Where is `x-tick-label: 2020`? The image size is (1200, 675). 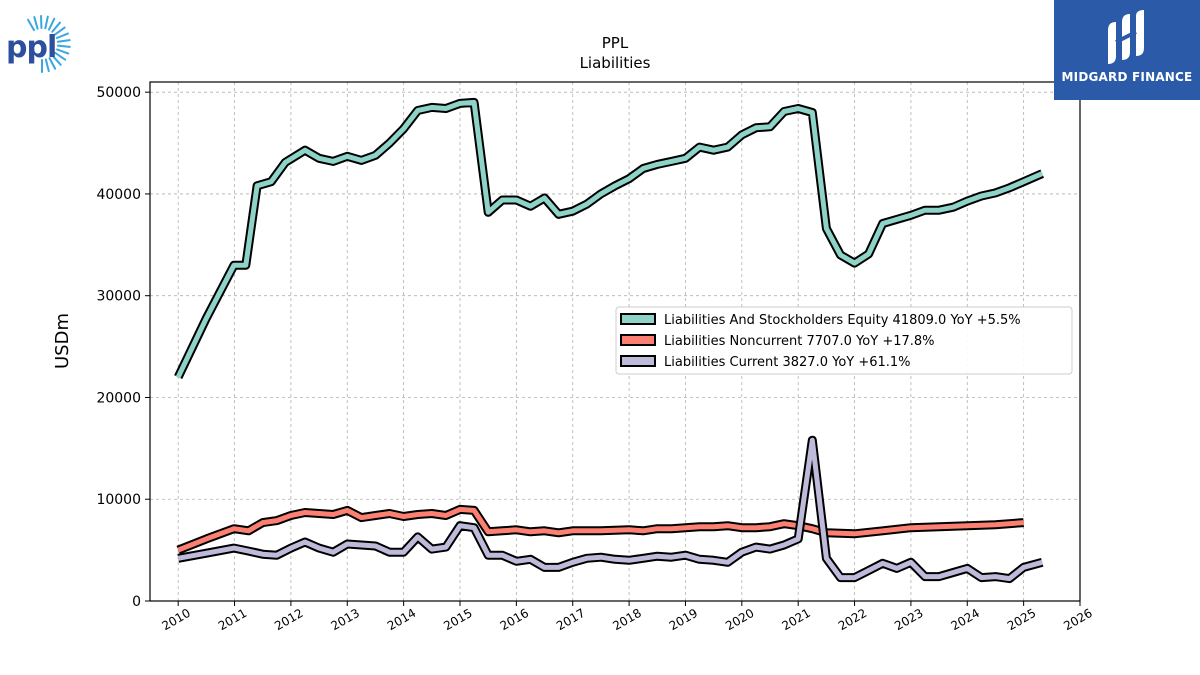 x-tick-label: 2020 is located at coordinates (739, 619).